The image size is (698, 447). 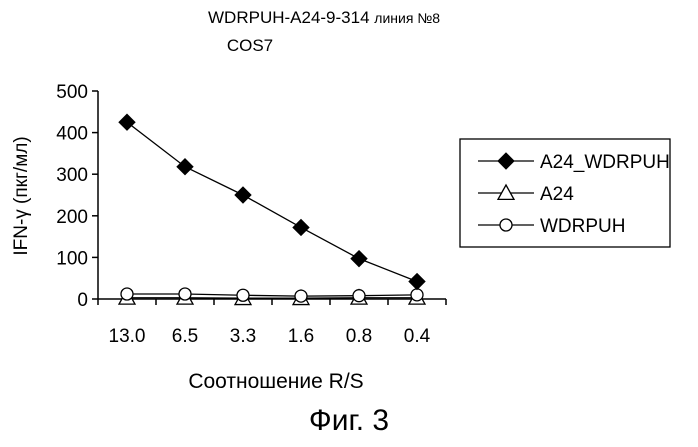 I want to click on x-tick-label: 1.6, so click(x=301, y=336).